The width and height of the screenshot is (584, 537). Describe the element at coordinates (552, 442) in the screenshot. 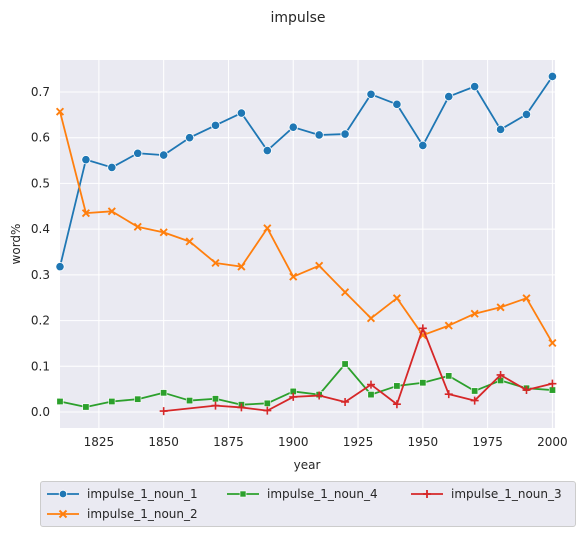

I see `x-tick-label: 2000` at that location.